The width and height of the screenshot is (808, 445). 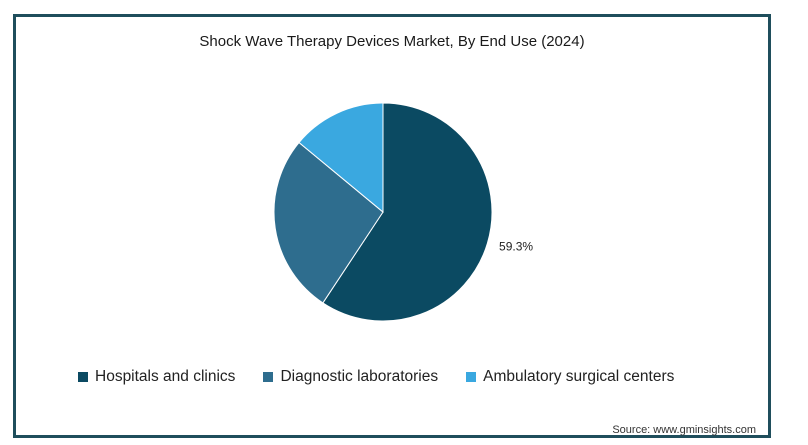 I want to click on legend-item-hospitals: Hospitals and clinics, so click(x=156, y=377).